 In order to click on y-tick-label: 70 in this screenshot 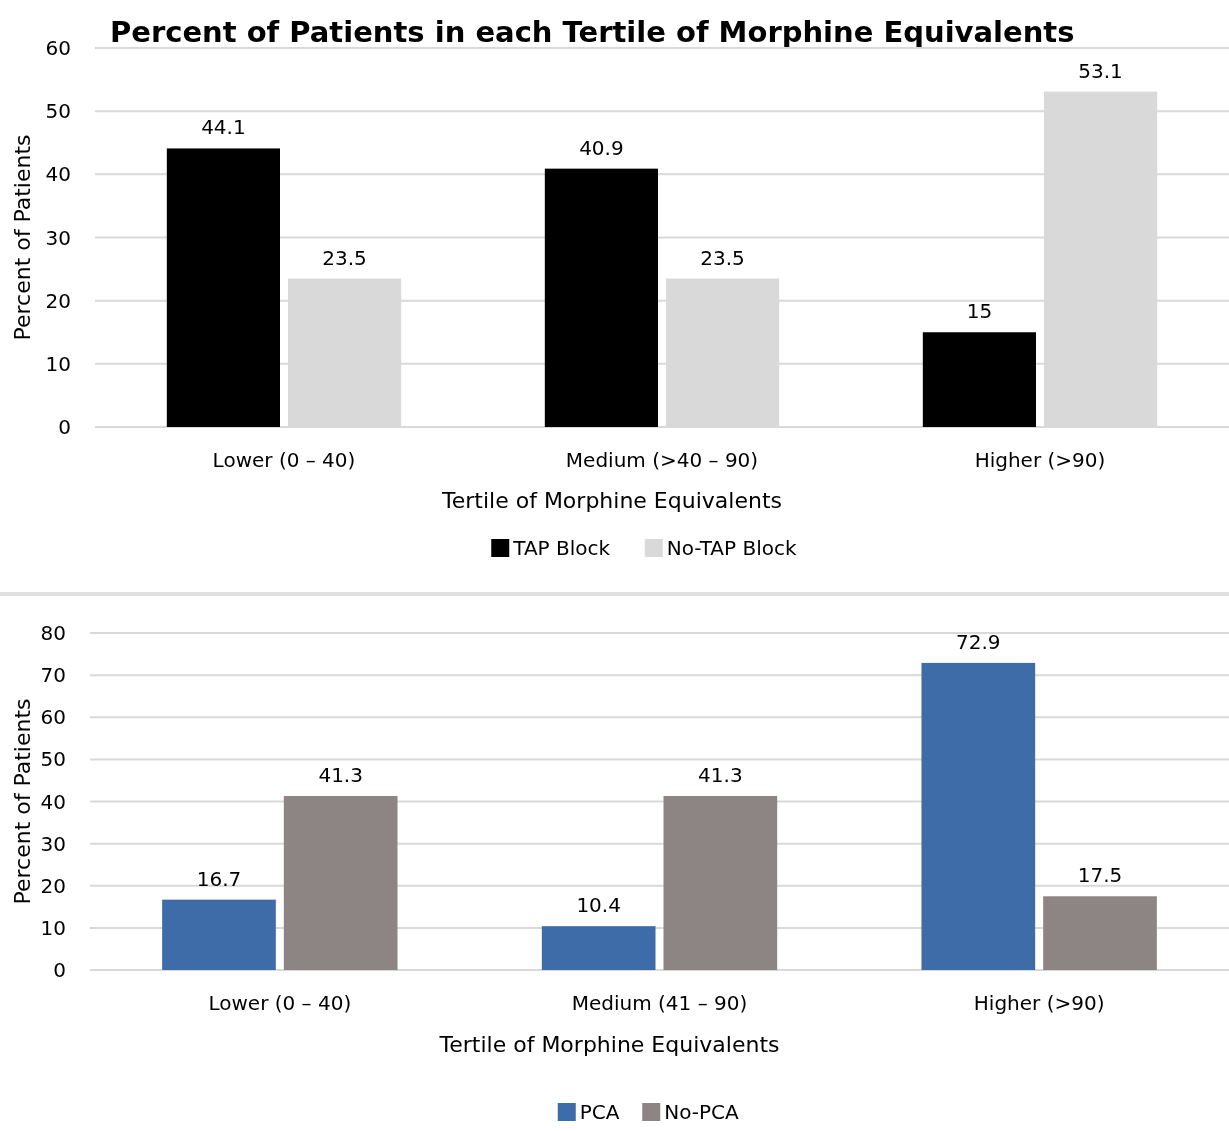, I will do `click(53, 675)`.